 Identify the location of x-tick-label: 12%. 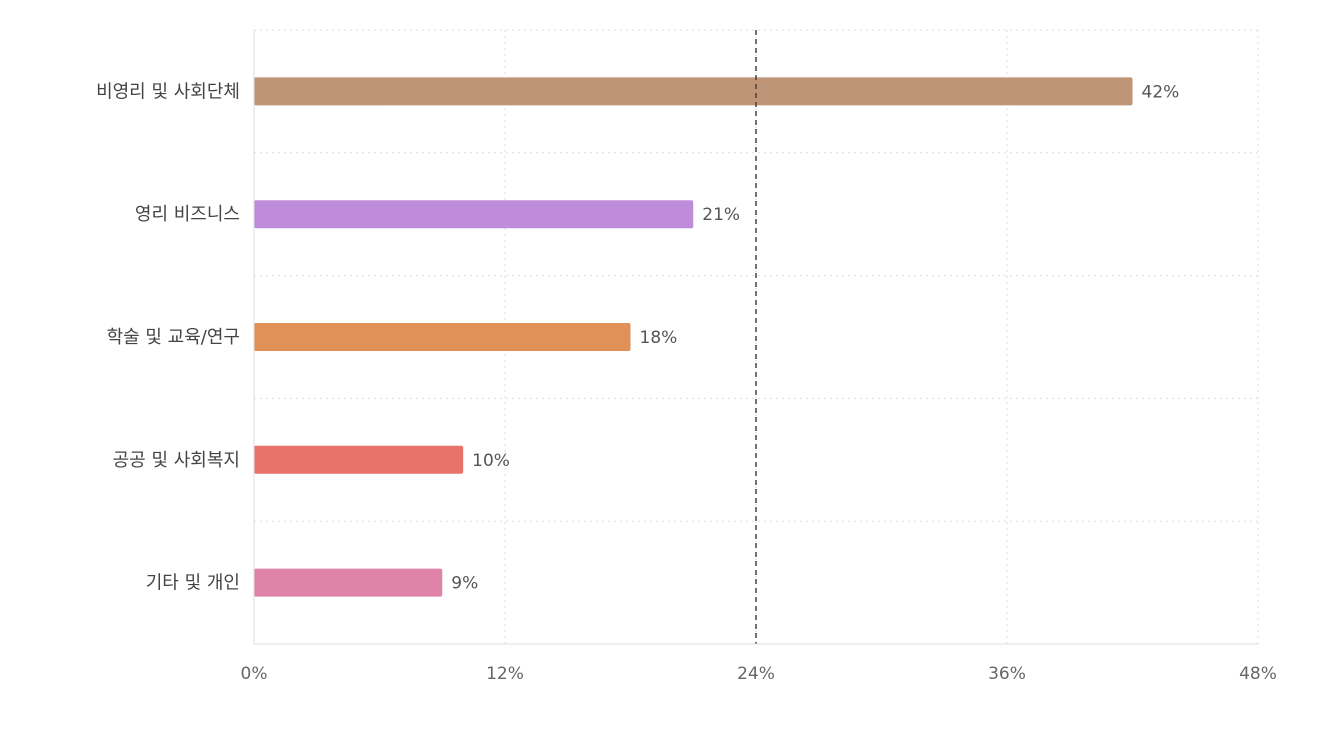
(505, 674).